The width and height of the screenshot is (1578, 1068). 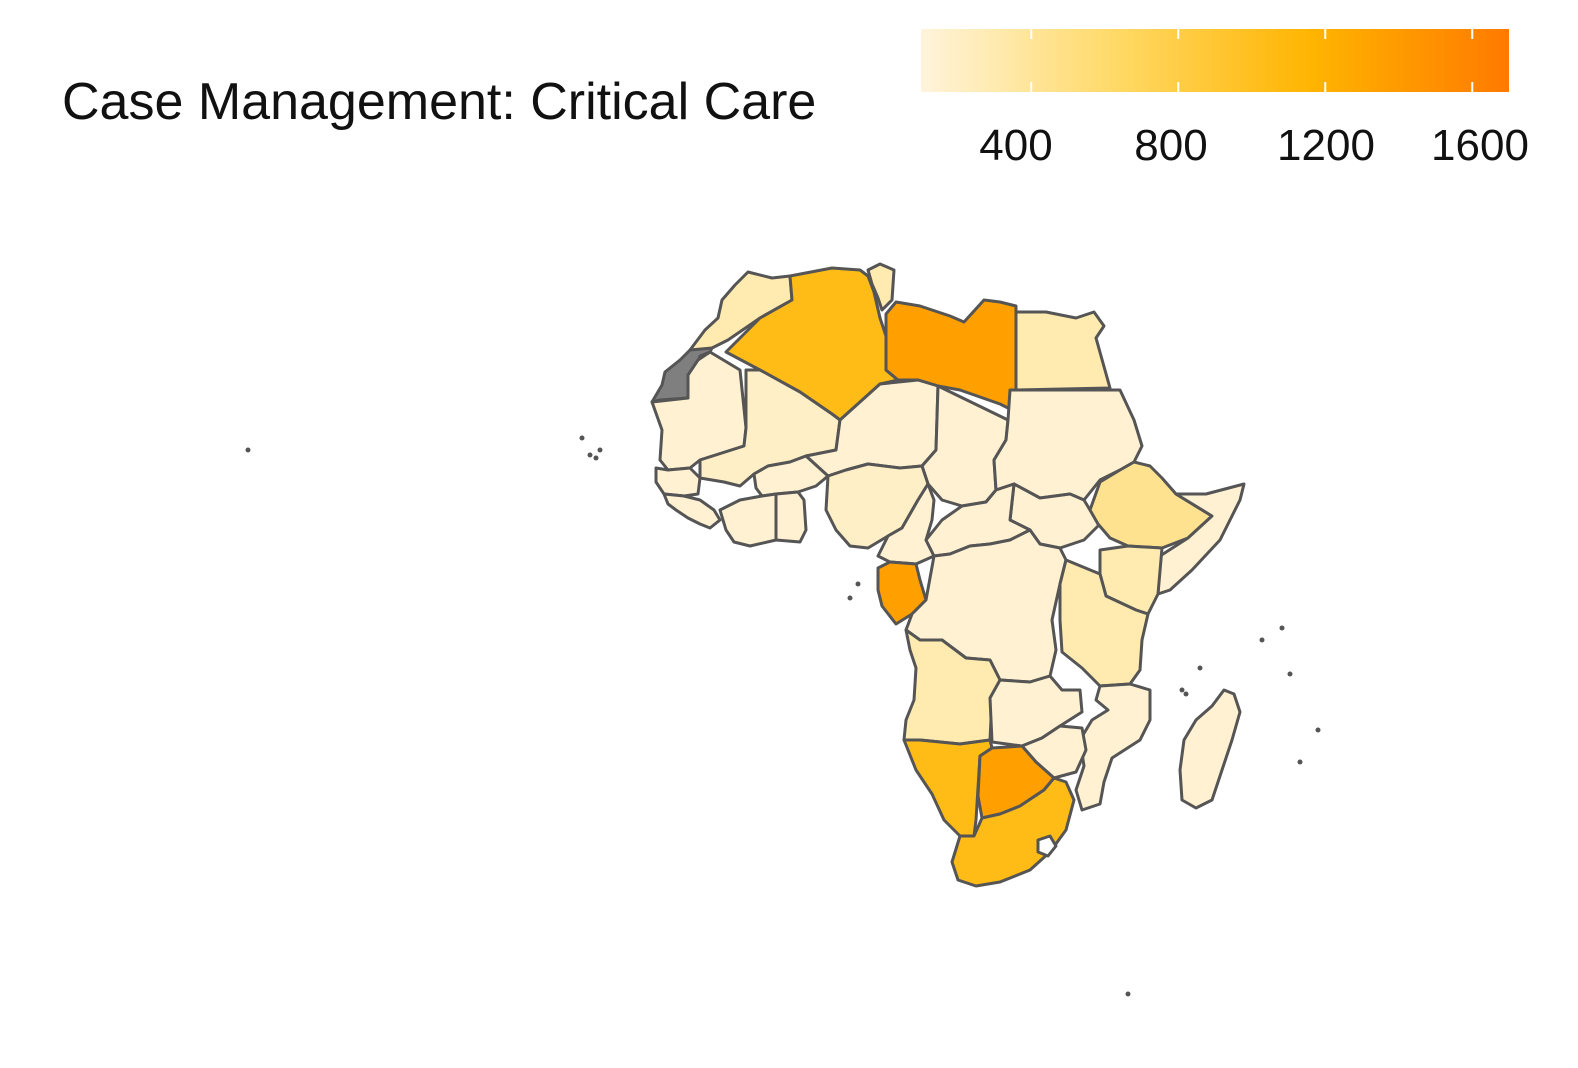 What do you see at coordinates (1201, 539) in the screenshot?
I see `region-somalia` at bounding box center [1201, 539].